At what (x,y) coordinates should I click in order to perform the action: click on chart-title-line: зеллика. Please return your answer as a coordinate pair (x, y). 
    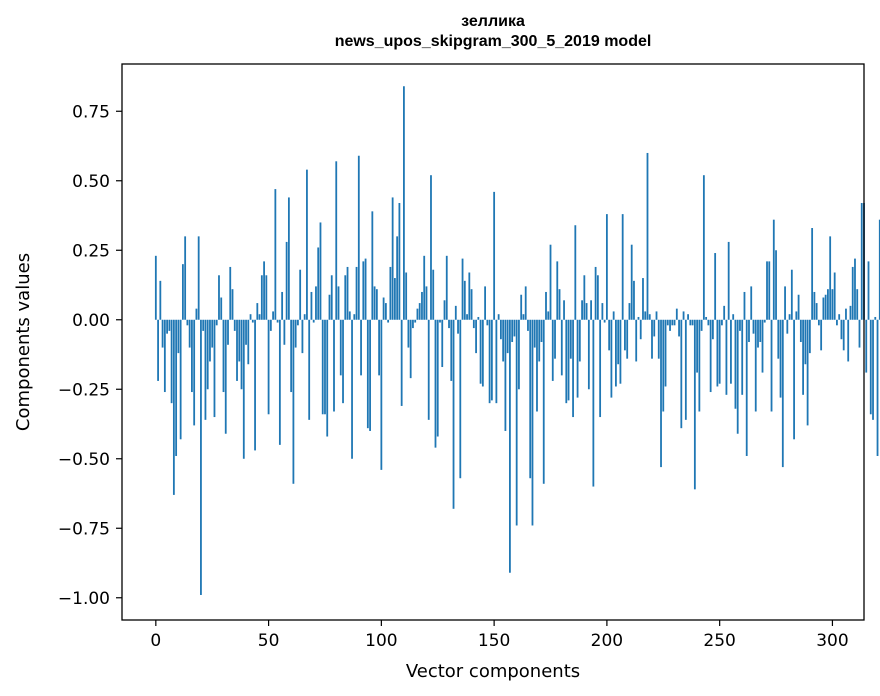
    Looking at the image, I should click on (493, 21).